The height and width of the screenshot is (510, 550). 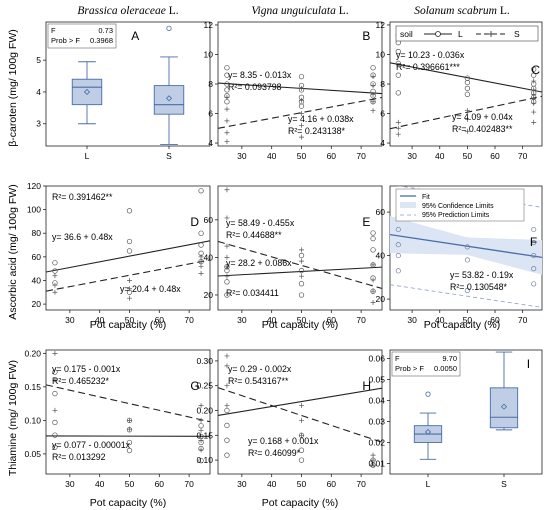 I want to click on panel-d-ytick-label: 120, so click(x=34, y=186).